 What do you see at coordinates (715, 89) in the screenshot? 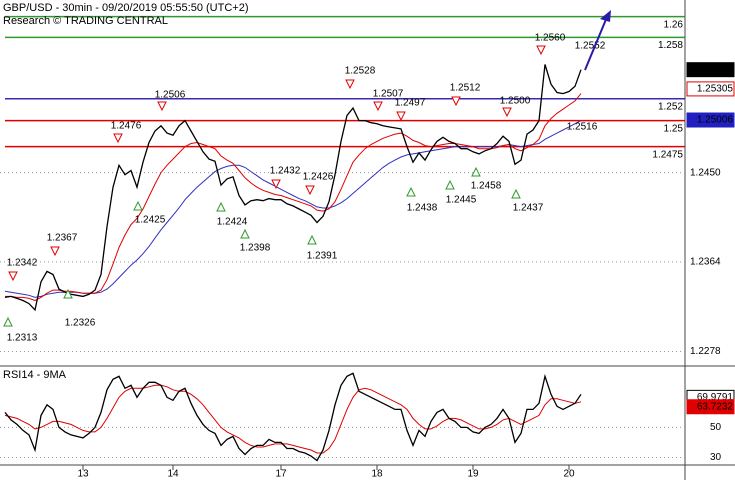
I see `price-tag-label: 1.25305` at bounding box center [715, 89].